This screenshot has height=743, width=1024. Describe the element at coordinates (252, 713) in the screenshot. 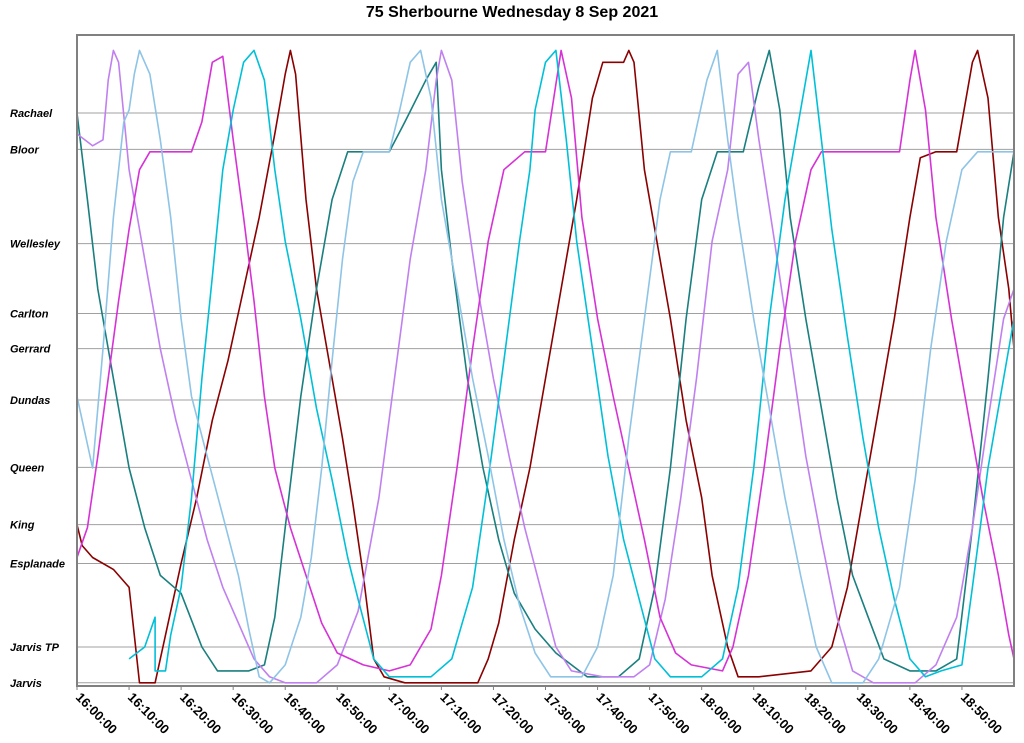

I see `x-tick-label: 16:30:00` at that location.